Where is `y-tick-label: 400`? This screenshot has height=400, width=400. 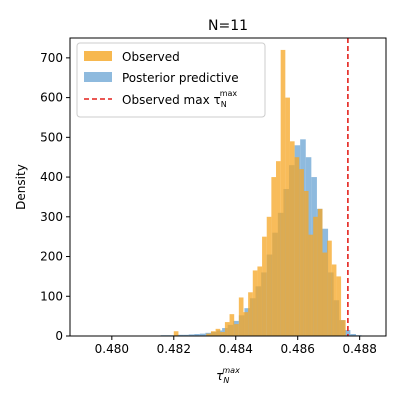
y-tick-label: 400 is located at coordinates (51, 177).